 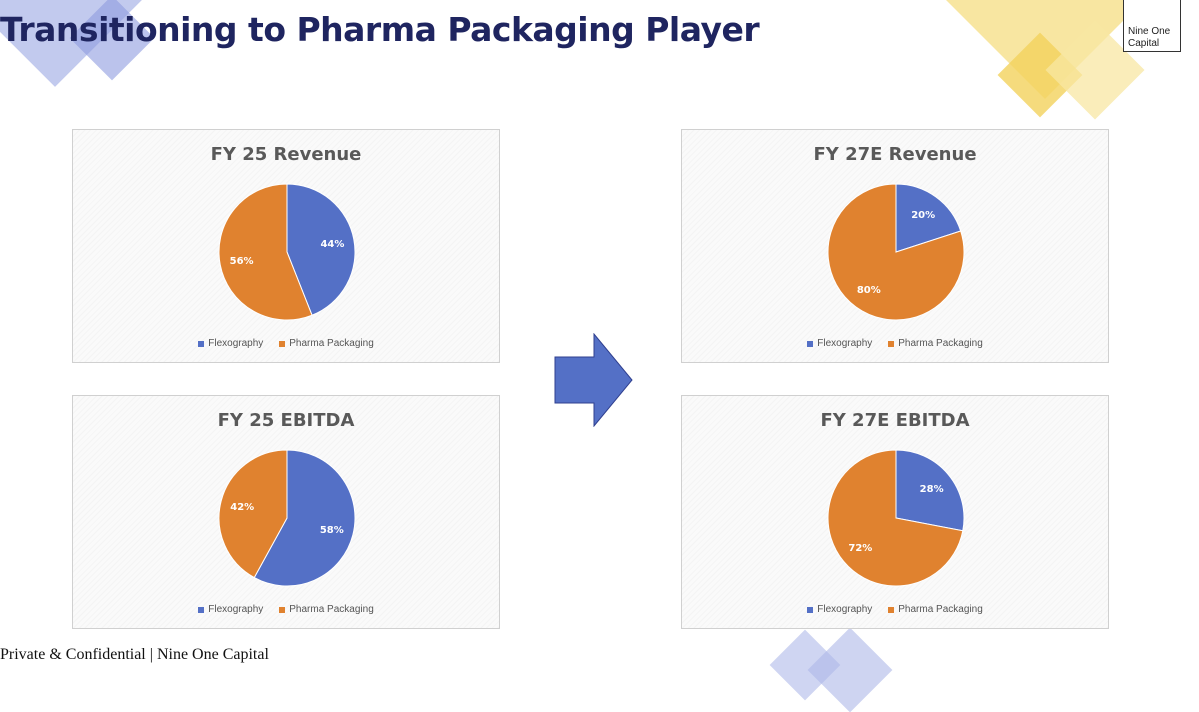 I want to click on pie-chart: 28% 72%, so click(x=896, y=518).